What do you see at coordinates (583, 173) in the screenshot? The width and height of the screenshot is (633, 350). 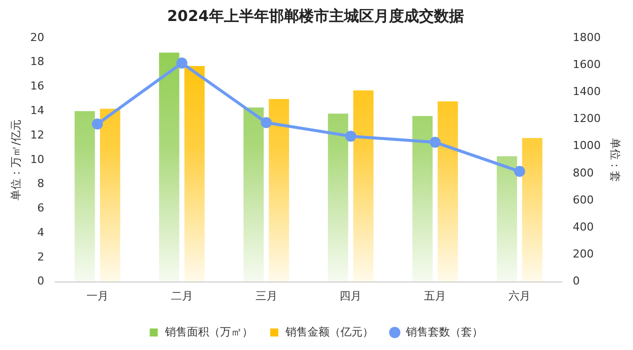 I see `y2-tick-label: 800` at bounding box center [583, 173].